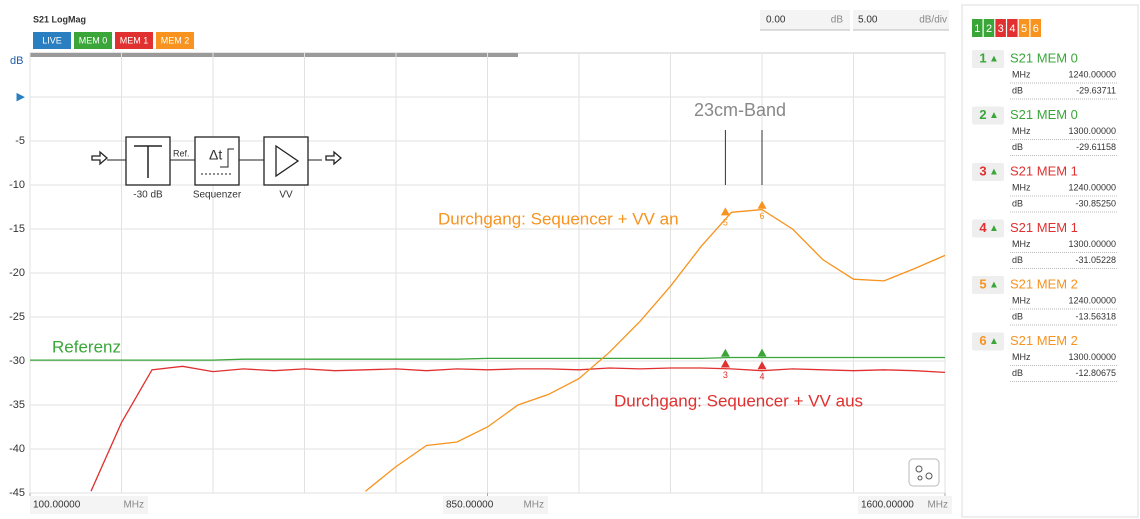 This screenshot has width=1140, height=519. Describe the element at coordinates (1044, 114) in the screenshot. I see `marker-trace: S21 MEM 0` at that location.